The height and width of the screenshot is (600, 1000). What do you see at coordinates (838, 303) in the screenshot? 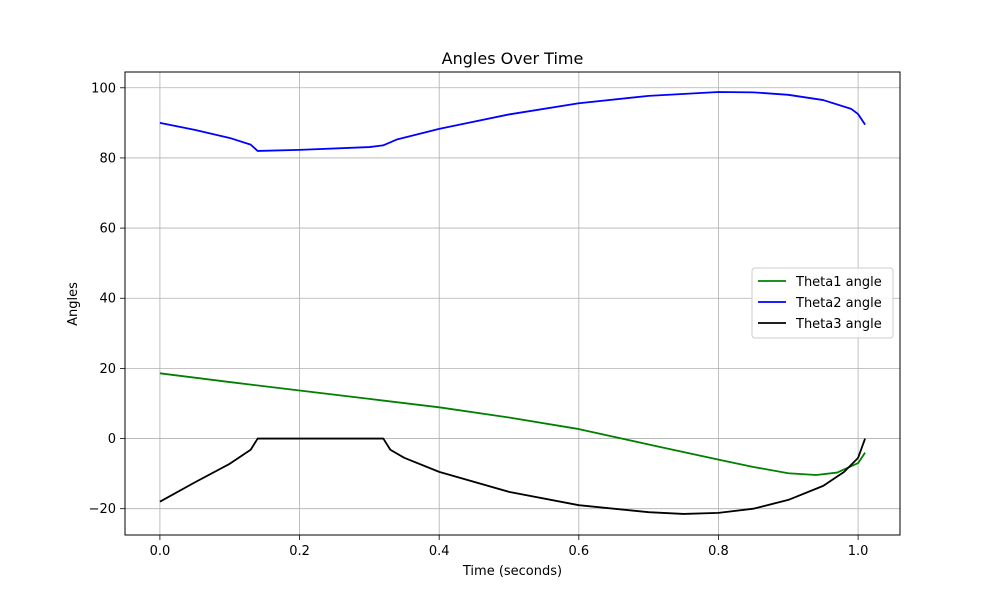
I see `legend-label: Theta2 angle` at bounding box center [838, 303].